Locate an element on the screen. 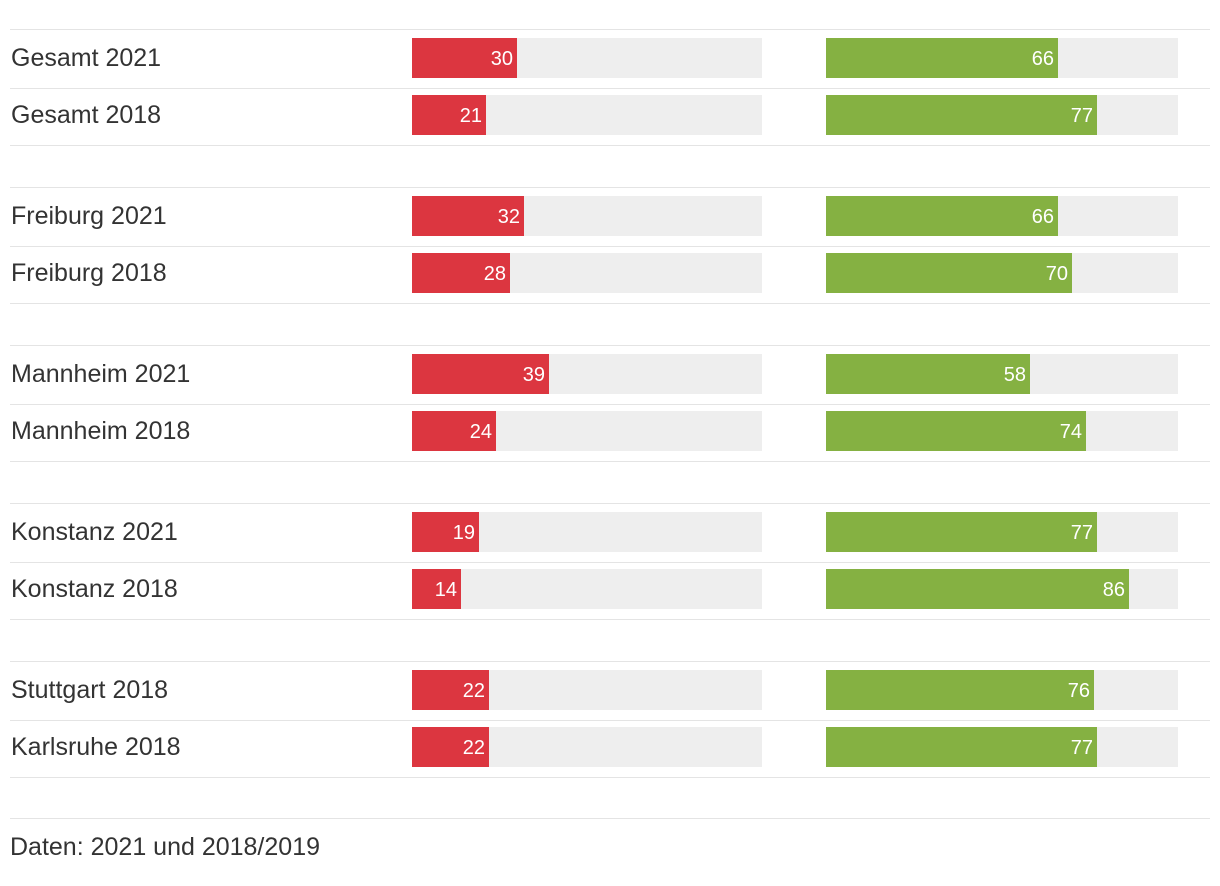 Image resolution: width=1220 pixels, height=886 pixels. chart-row: Mannheim 2021 39 58 is located at coordinates (610, 375).